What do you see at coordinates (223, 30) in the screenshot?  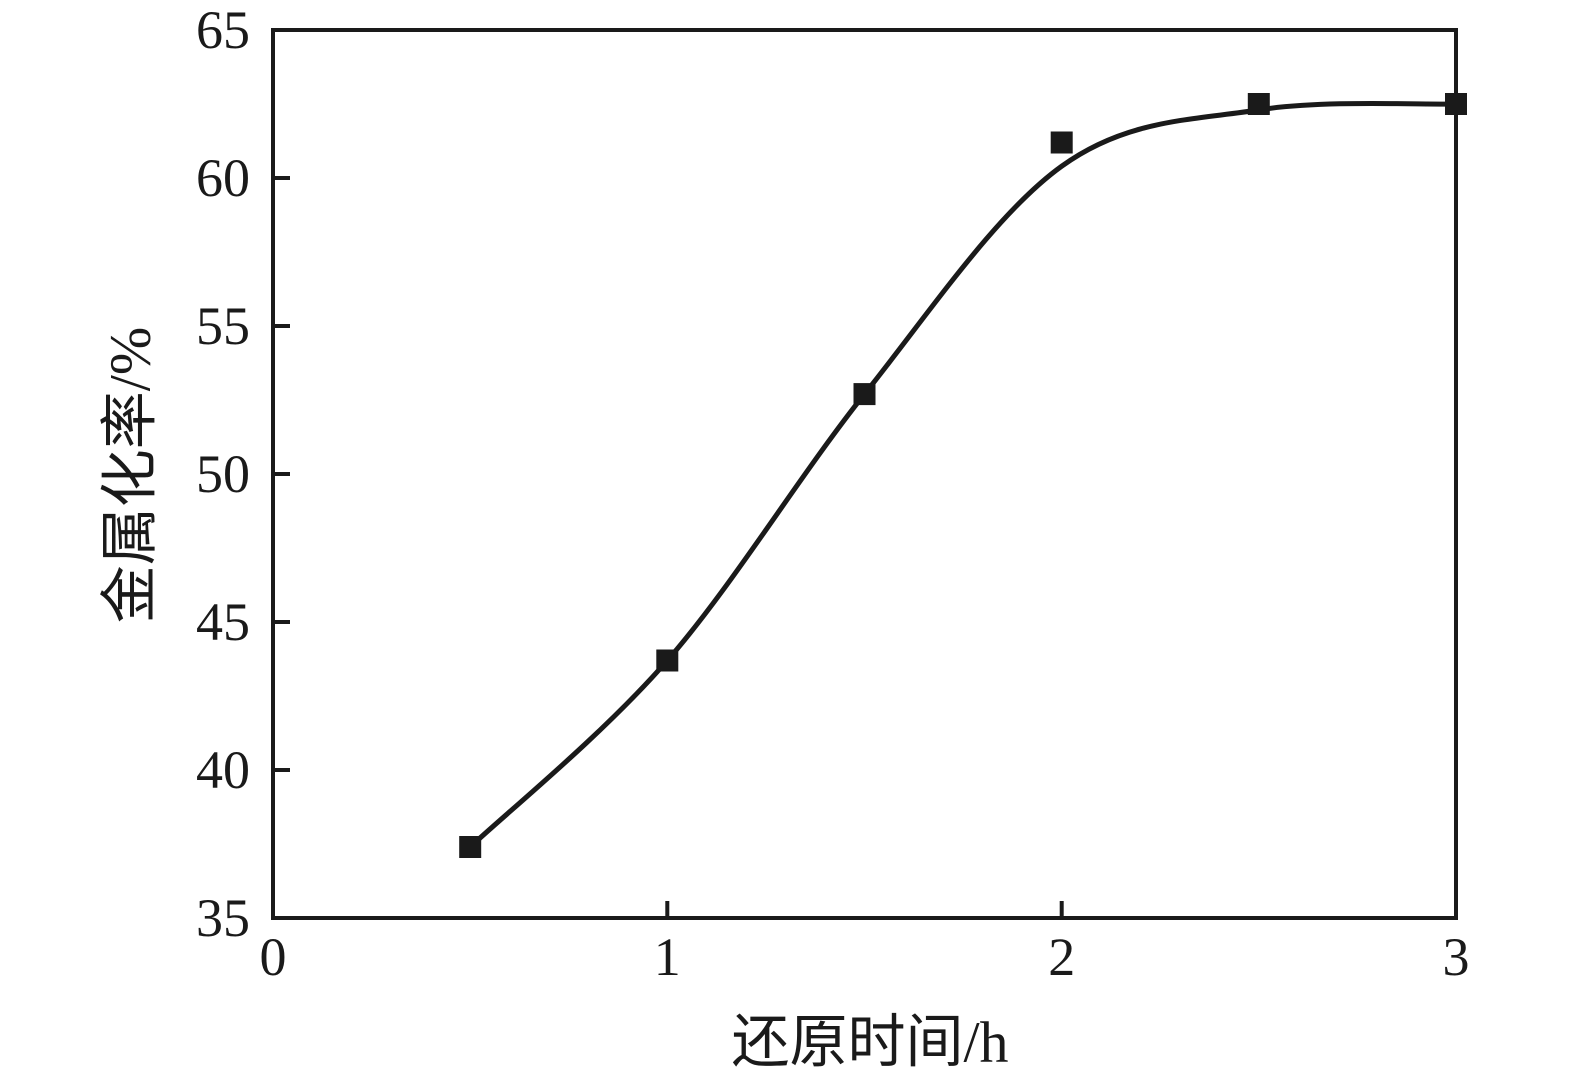 I see `y-tick-label: 65` at bounding box center [223, 30].